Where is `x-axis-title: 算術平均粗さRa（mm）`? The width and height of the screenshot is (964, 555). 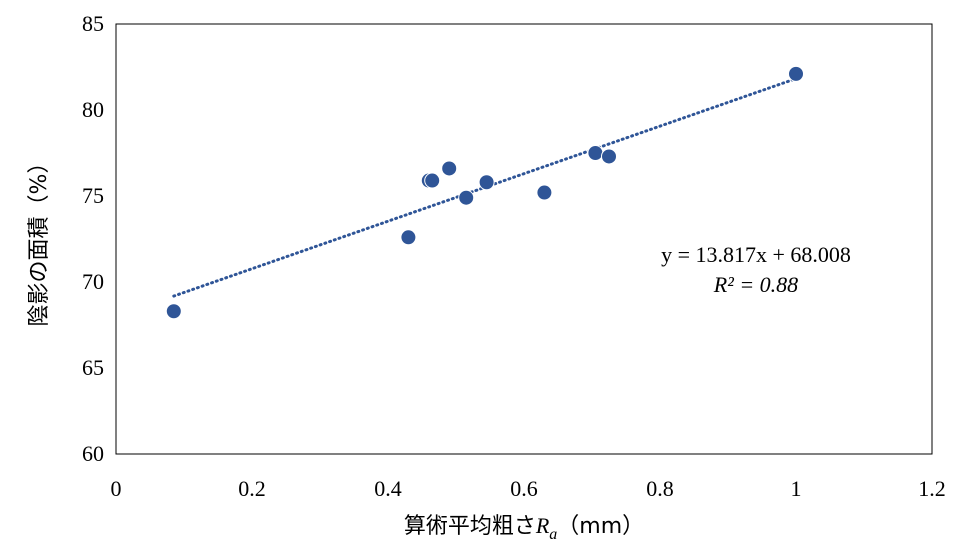
x-axis-title: 算術平均粗さRa（mm） is located at coordinates (524, 528).